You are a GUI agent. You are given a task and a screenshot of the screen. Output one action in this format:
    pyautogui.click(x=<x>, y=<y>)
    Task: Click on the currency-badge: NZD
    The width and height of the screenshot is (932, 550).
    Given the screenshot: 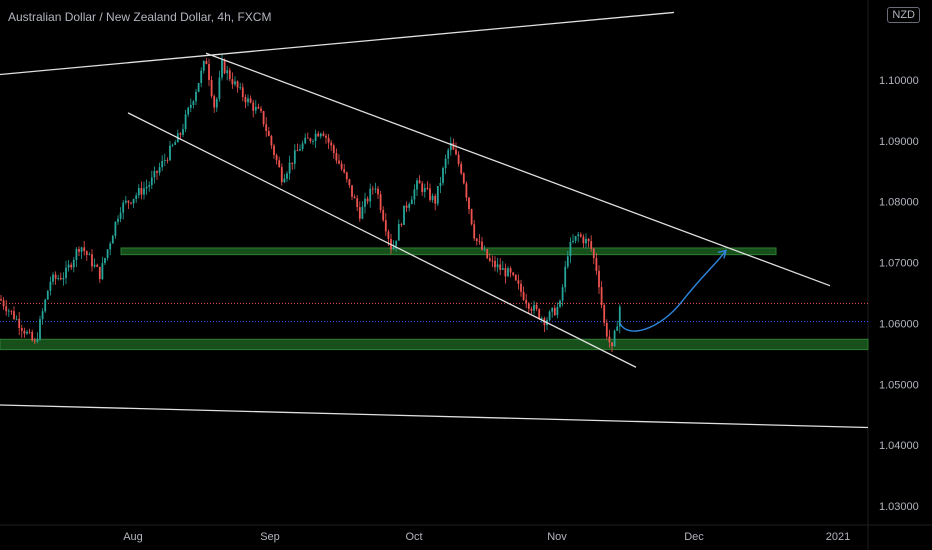 What is the action you would take?
    pyautogui.click(x=903, y=15)
    